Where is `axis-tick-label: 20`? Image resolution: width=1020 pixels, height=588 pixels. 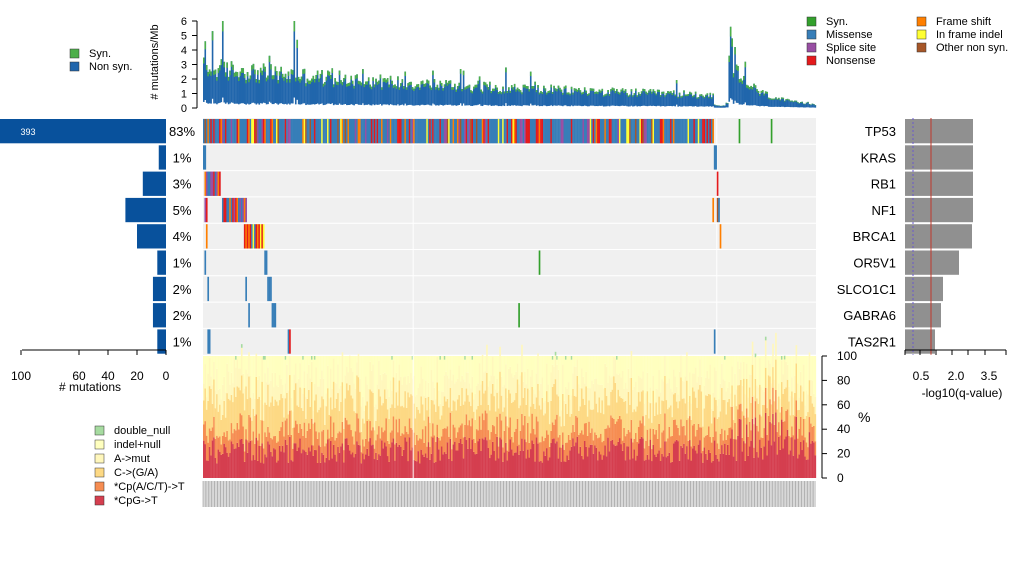 axis-tick-label: 20 is located at coordinates (844, 454).